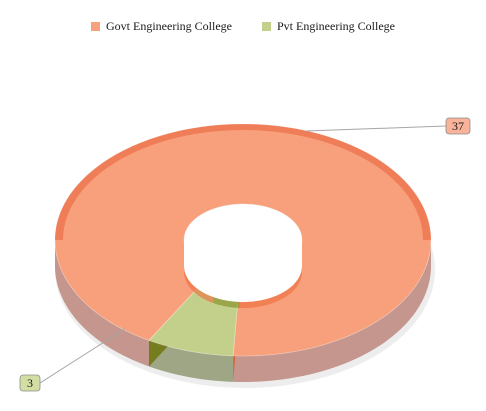 The width and height of the screenshot is (486, 411). I want to click on leader-line-pvt, so click(82, 356).